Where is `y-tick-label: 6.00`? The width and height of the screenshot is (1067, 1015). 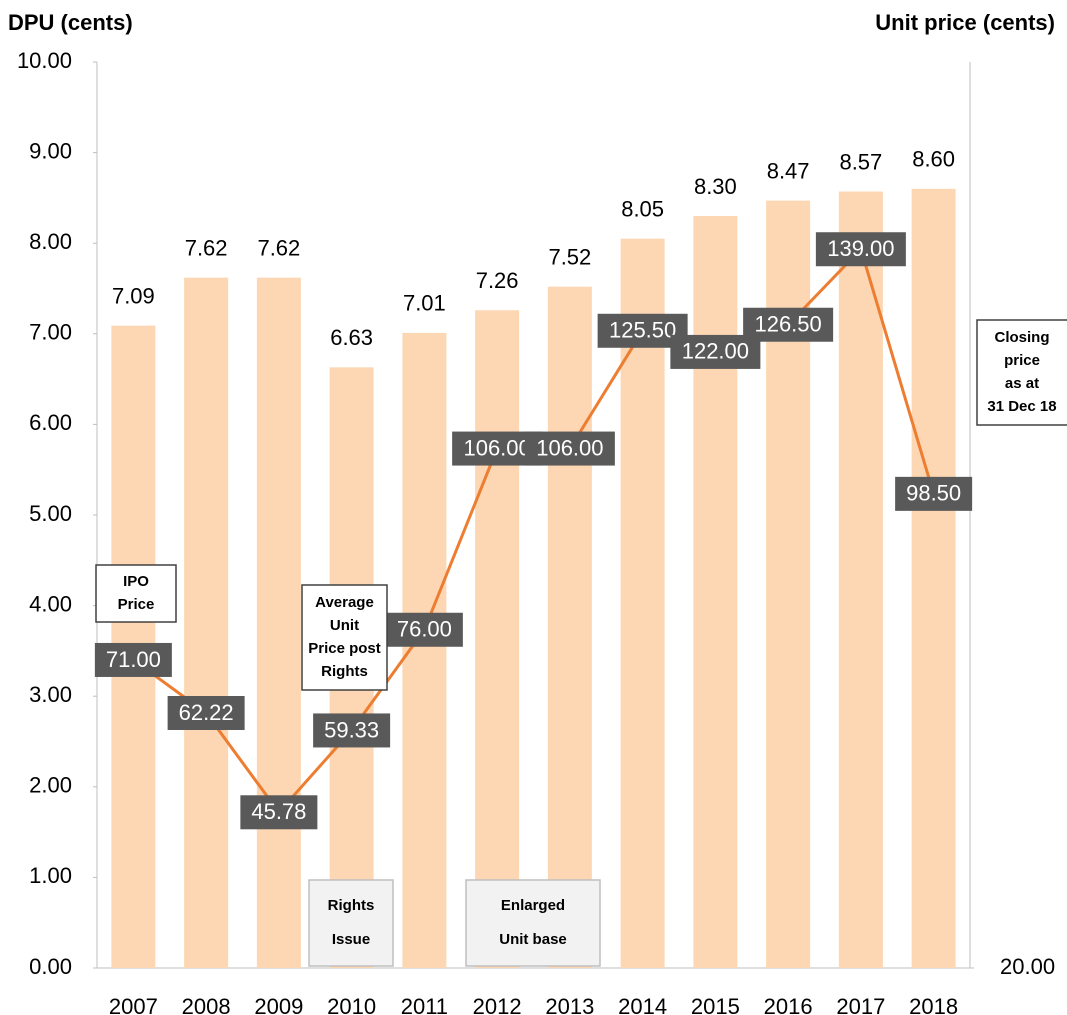 y-tick-label: 6.00 is located at coordinates (50, 422).